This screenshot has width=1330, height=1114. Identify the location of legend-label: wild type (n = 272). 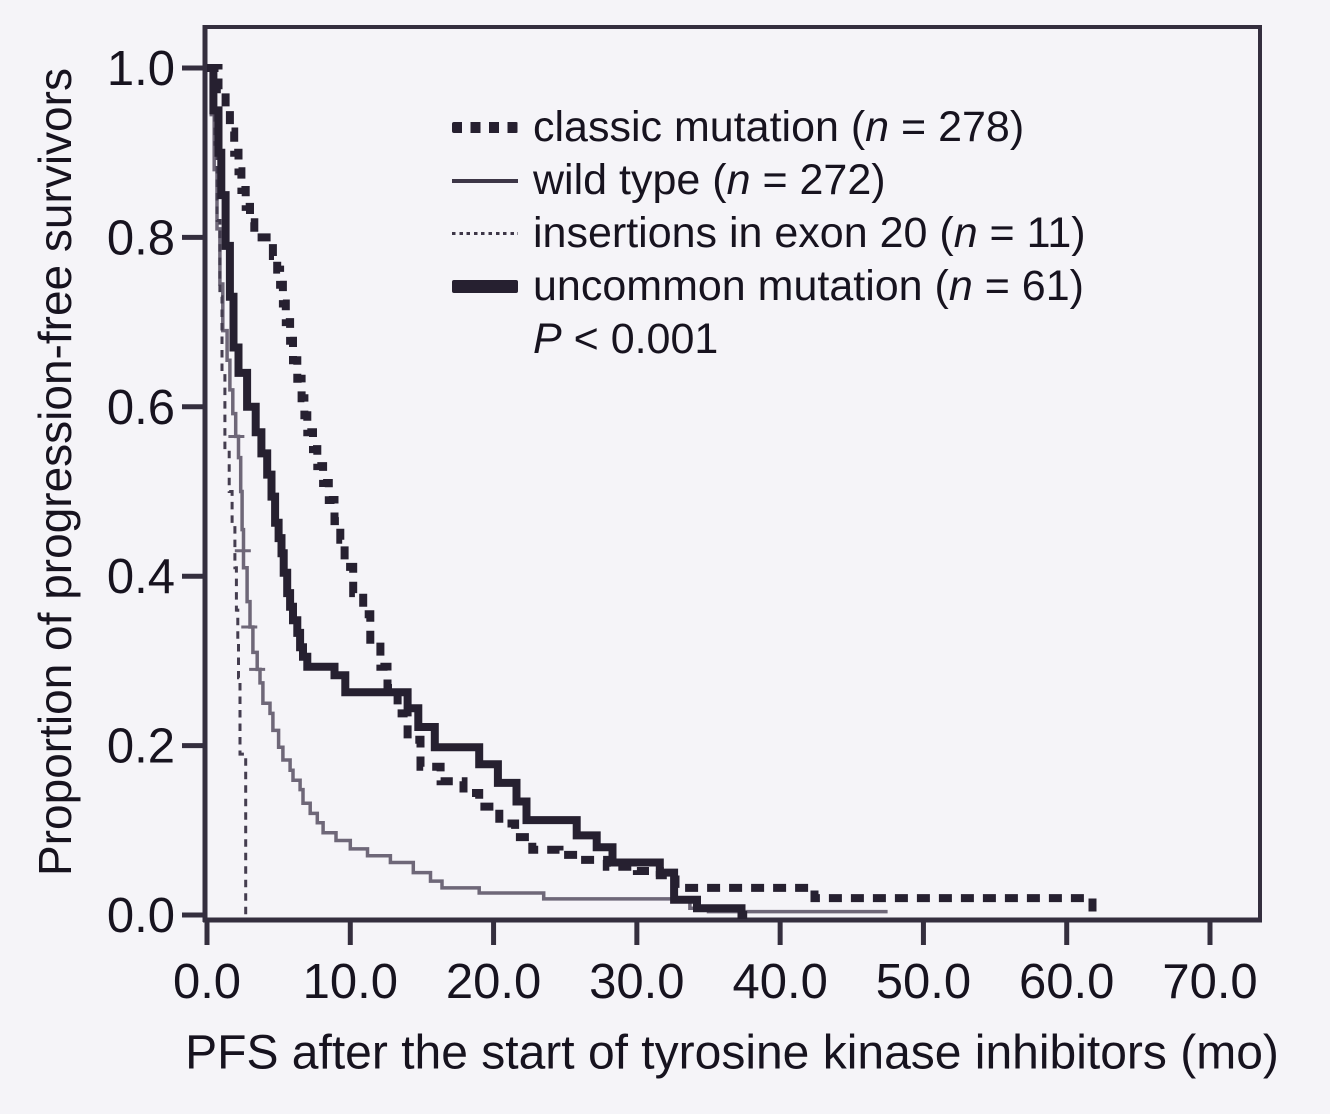
(709, 180).